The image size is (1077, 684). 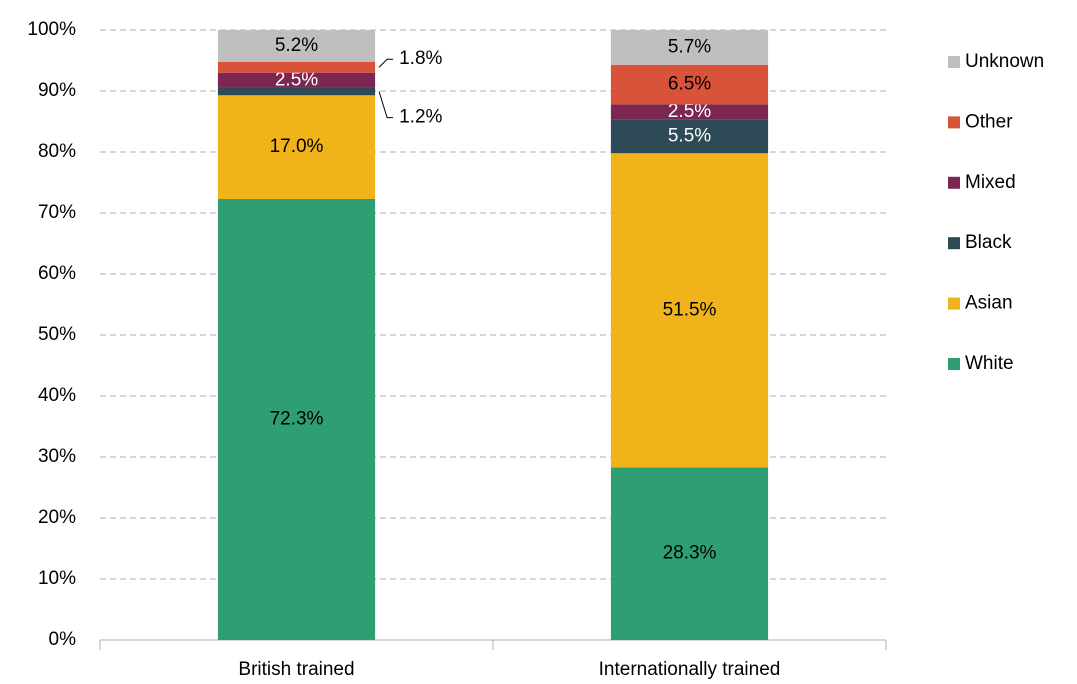 I want to click on data-label: 51.5%, so click(x=690, y=309).